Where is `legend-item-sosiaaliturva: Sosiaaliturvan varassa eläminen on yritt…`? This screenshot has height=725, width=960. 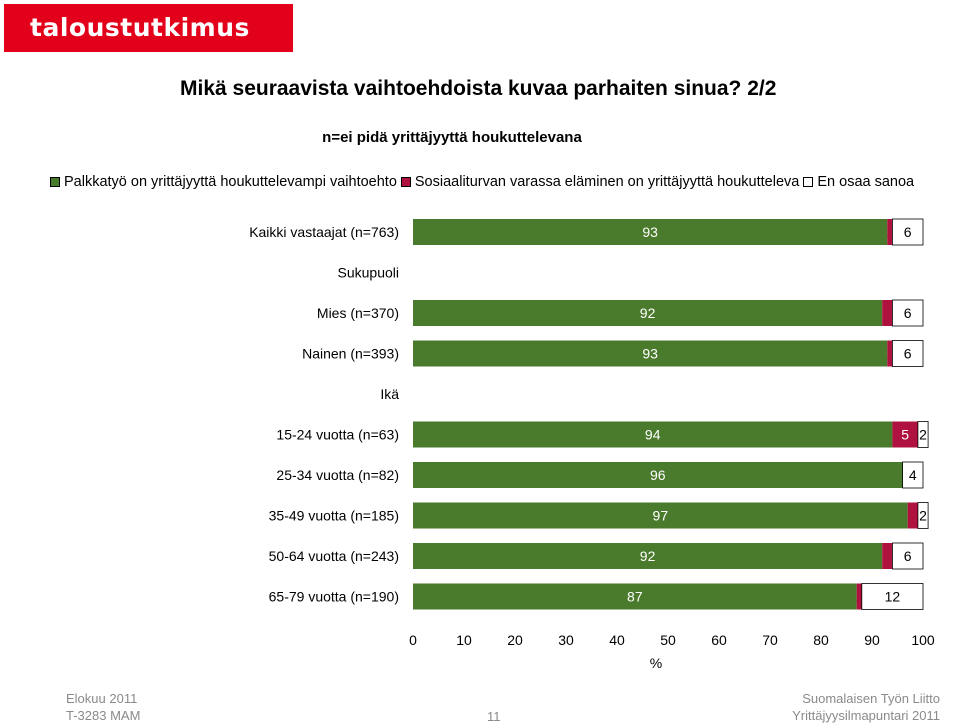
legend-item-sosiaaliturva: Sosiaaliturvan varassa eläminen on yritt… is located at coordinates (600, 182).